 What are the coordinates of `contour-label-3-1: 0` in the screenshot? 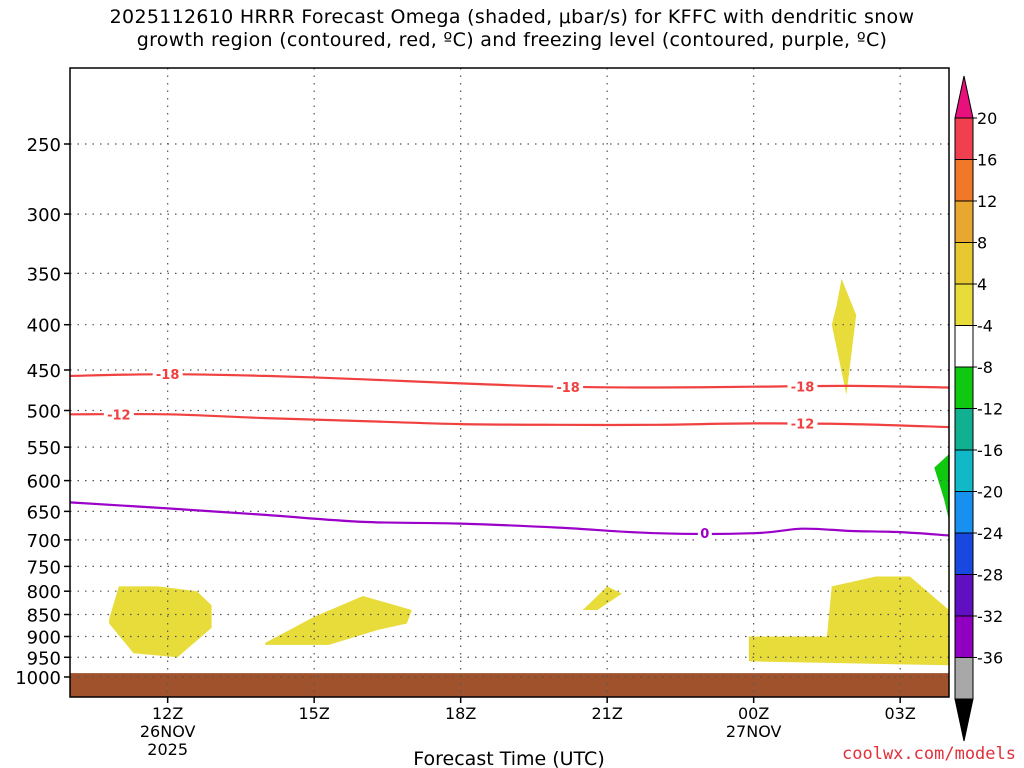 It's located at (704, 534).